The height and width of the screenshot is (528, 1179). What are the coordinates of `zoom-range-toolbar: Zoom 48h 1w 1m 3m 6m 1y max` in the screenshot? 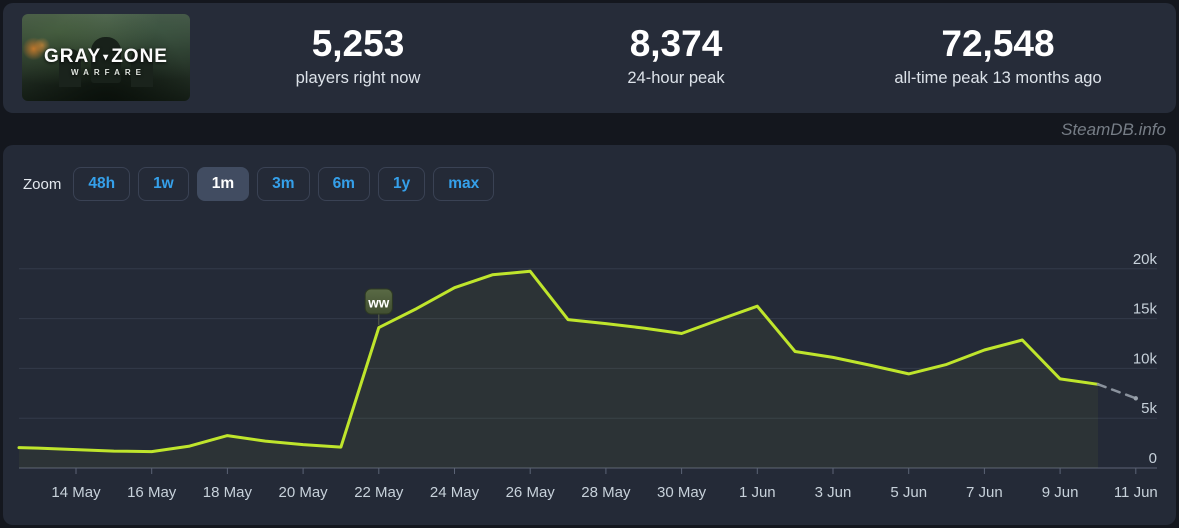 It's located at (259, 184).